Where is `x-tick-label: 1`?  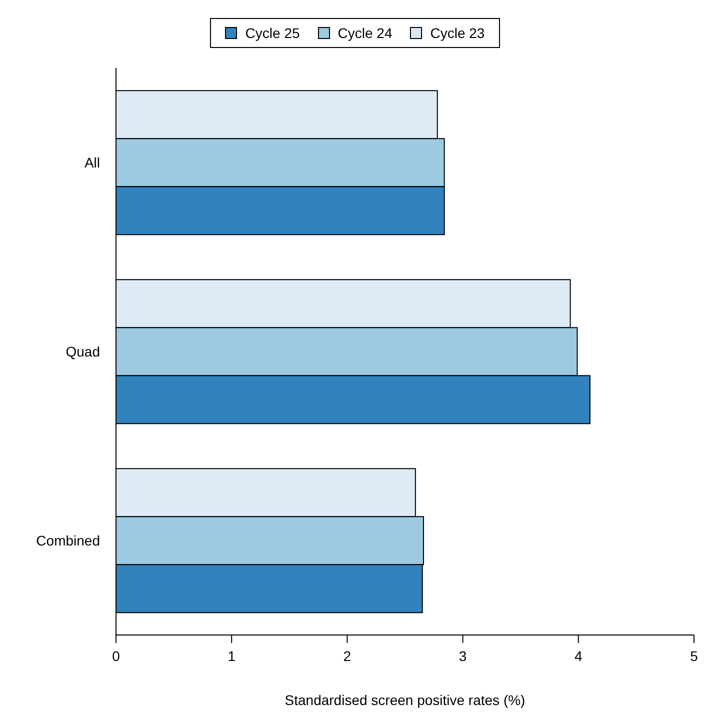
x-tick-label: 1 is located at coordinates (232, 656).